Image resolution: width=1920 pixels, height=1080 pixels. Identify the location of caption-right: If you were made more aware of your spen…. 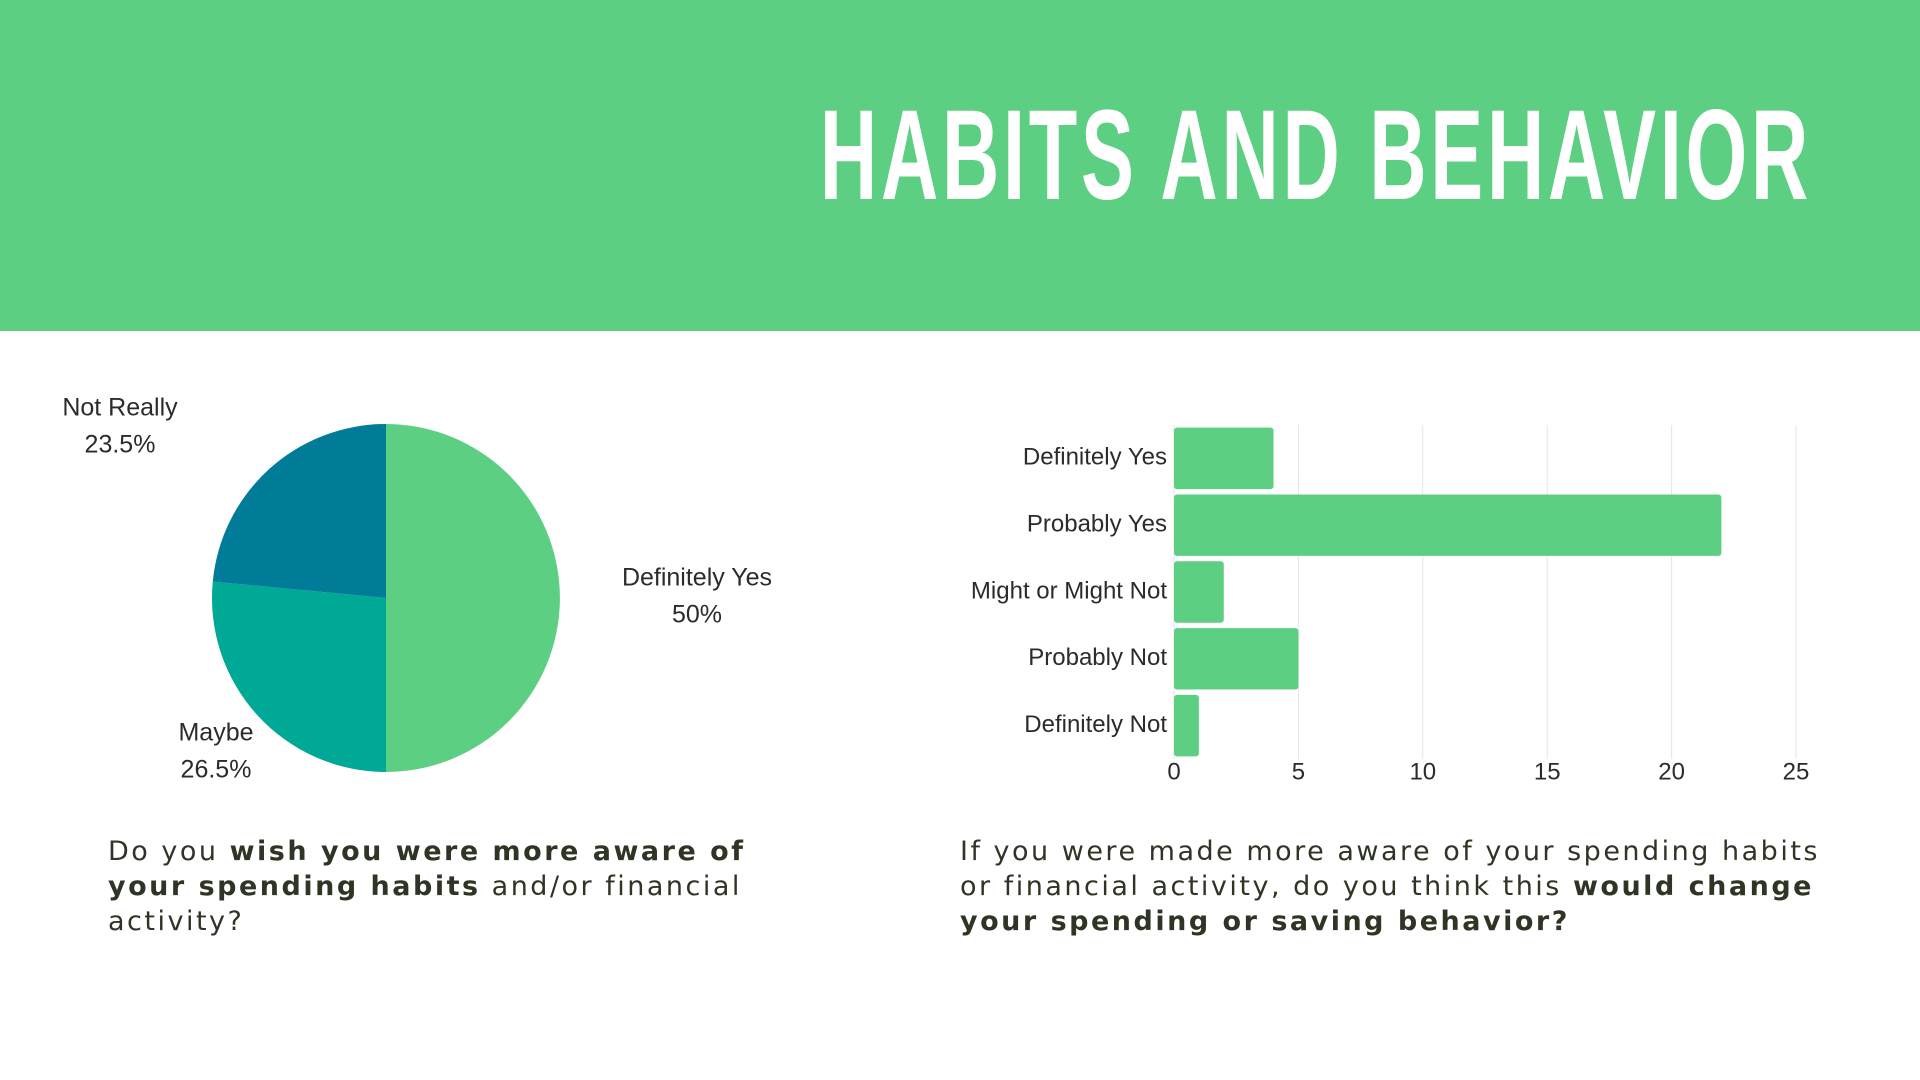
(1390, 886).